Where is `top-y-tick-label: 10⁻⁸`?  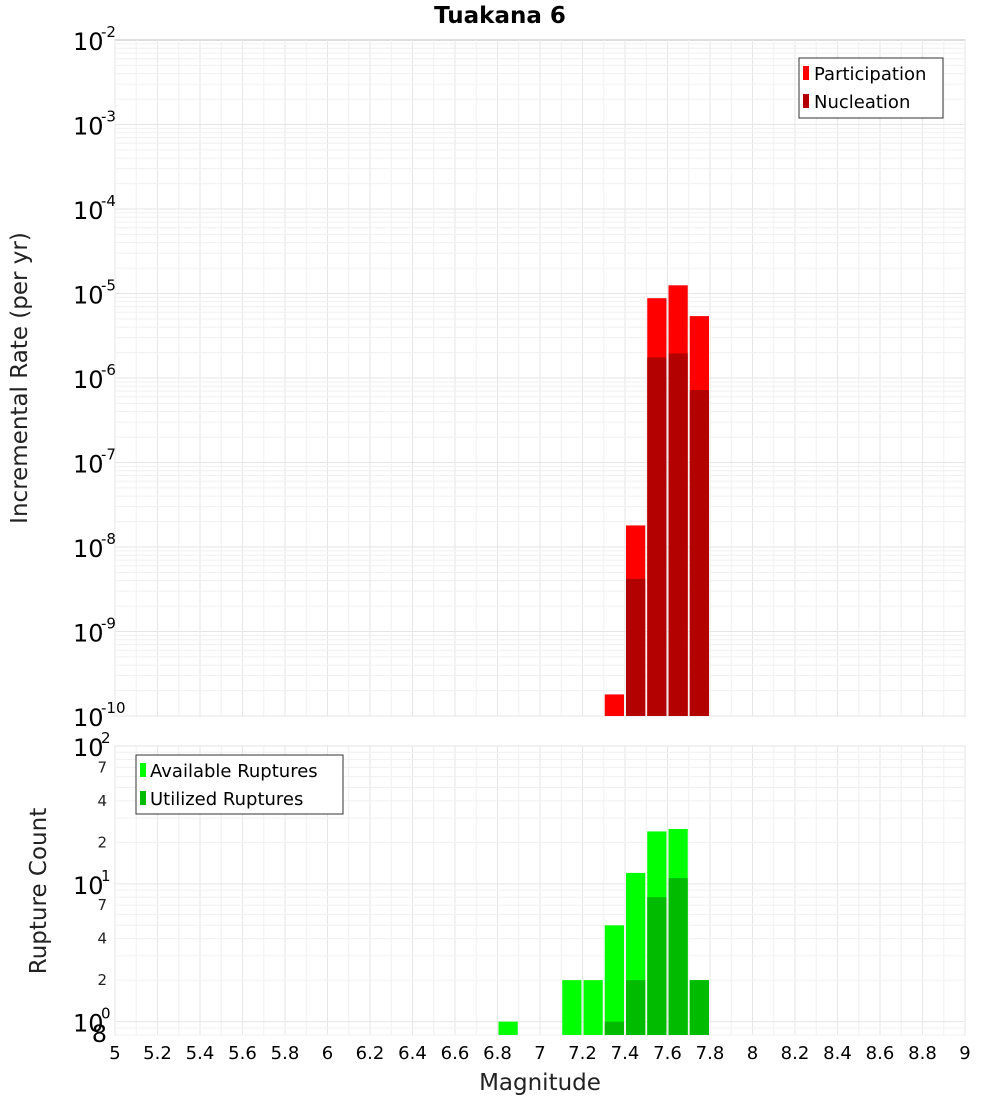
top-y-tick-label: 10⁻⁸ is located at coordinates (94, 546).